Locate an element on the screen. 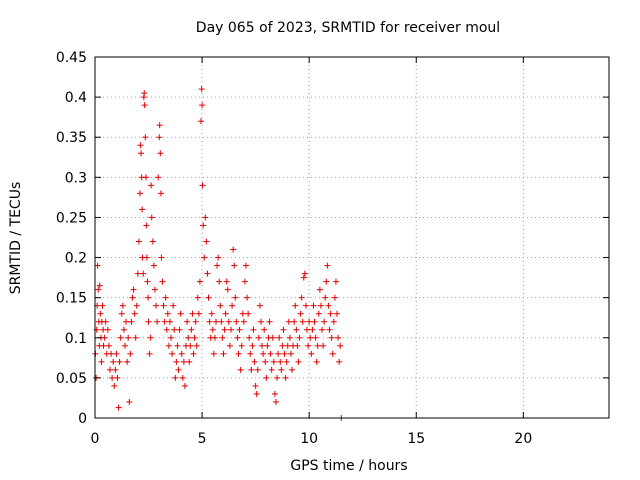  x-tick-label: 0 is located at coordinates (95, 439).